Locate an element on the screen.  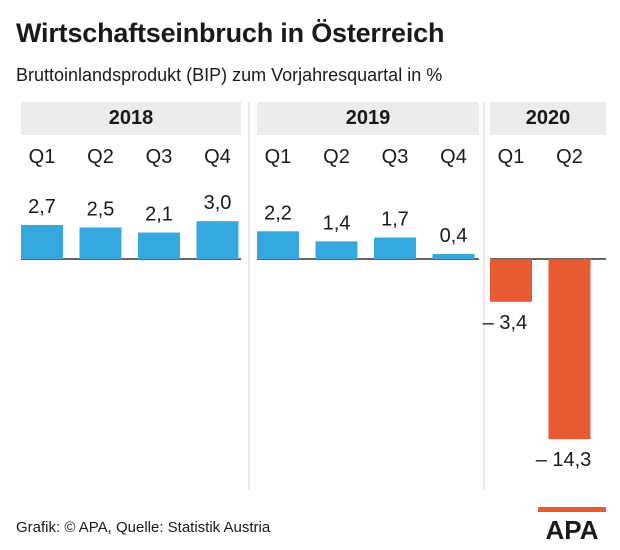
apa-logo: APA is located at coordinates (572, 526).